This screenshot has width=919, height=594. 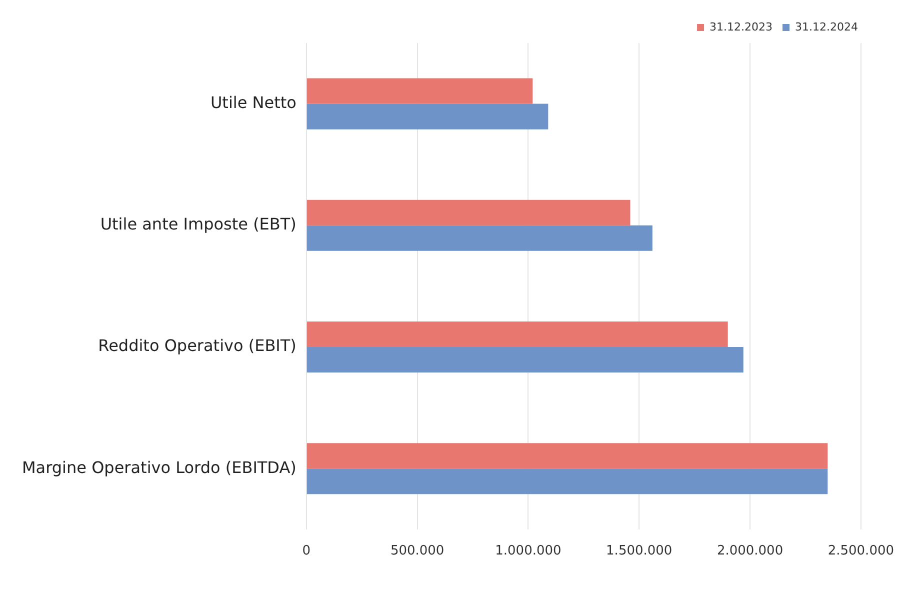 What do you see at coordinates (159, 467) in the screenshot?
I see `y-tick-label: Margine Operativo Lordo (EBITDA)` at bounding box center [159, 467].